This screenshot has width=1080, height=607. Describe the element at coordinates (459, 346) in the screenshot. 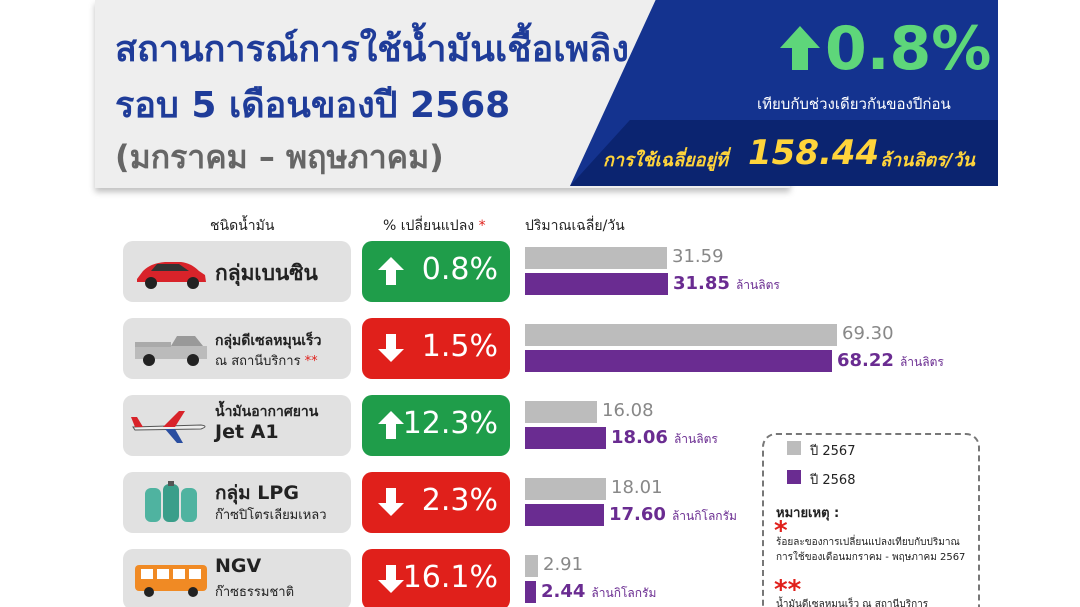

I see `change-value: 1.5%` at that location.